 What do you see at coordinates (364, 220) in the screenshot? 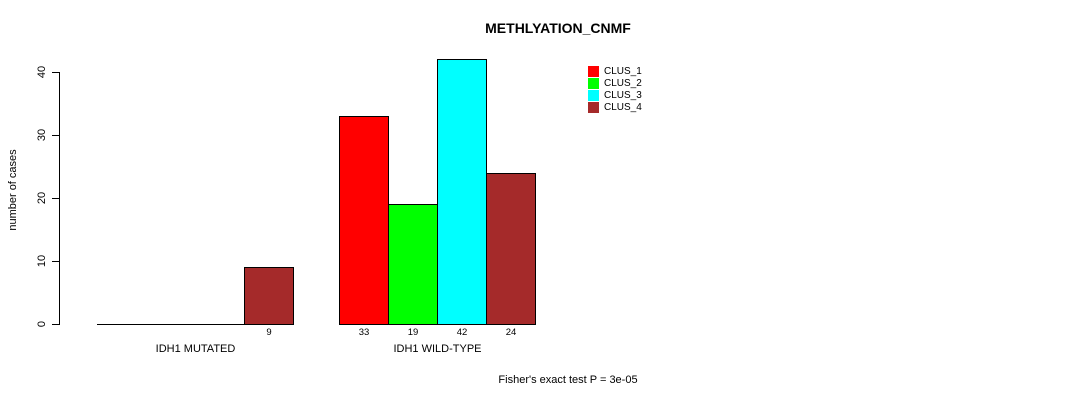
I see `bar-clus_1-wildtype` at bounding box center [364, 220].